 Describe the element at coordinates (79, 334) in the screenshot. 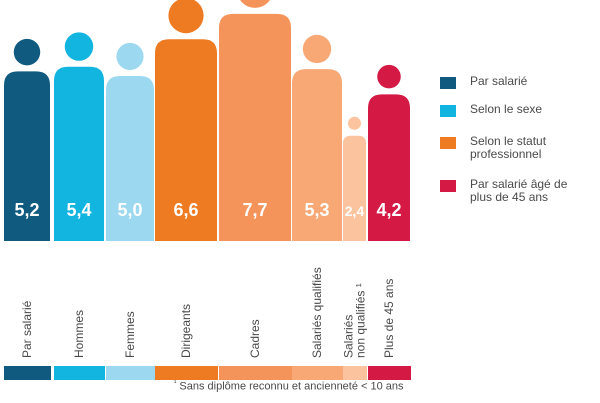

I see `category-label: Hommes` at that location.